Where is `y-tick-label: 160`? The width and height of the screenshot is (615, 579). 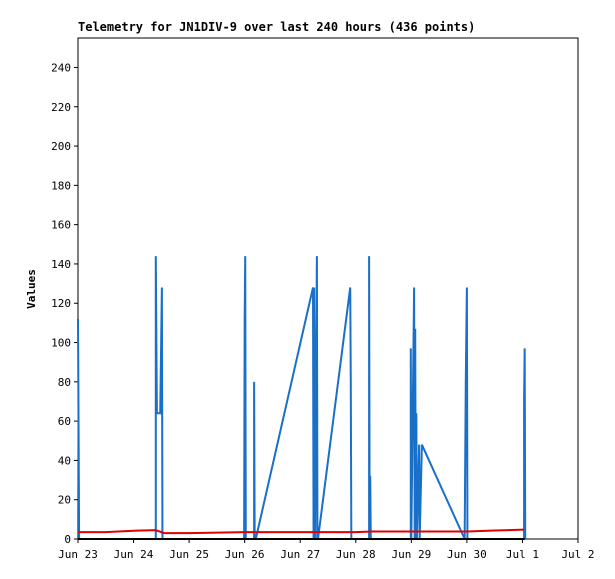 y-tick-label: 160 is located at coordinates (61, 225).